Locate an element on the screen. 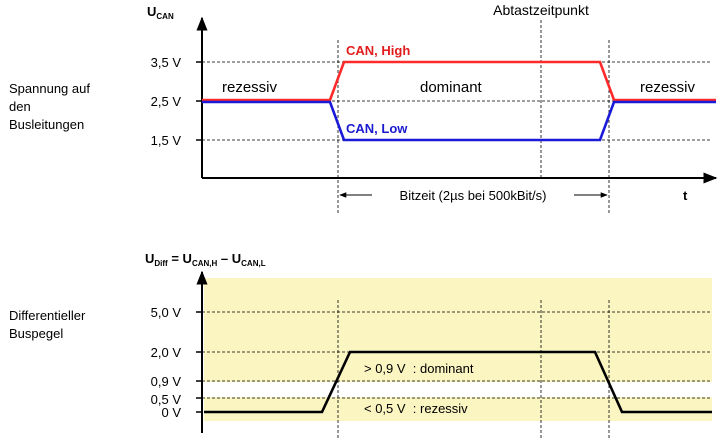  tick-label-0v5: 0,5 V is located at coordinates (166, 399).